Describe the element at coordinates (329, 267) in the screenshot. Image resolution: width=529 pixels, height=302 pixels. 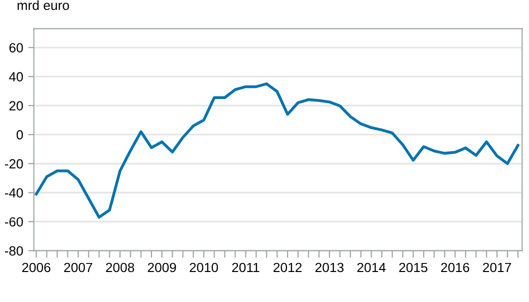
I see `x-tick-label: 2013` at that location.